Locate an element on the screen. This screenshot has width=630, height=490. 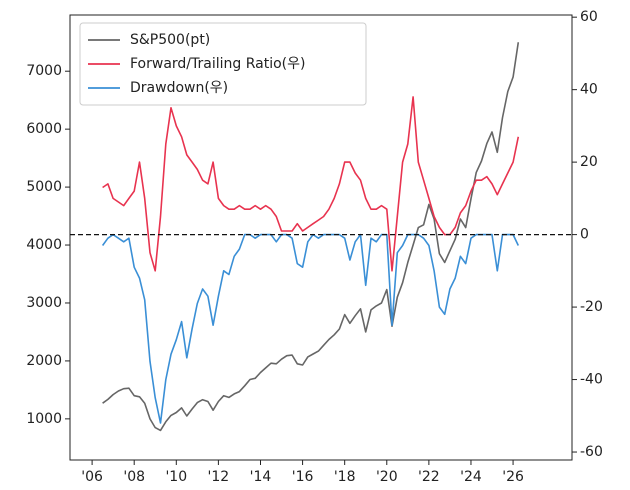
y2-tick-label: 60 is located at coordinates (589, 17).